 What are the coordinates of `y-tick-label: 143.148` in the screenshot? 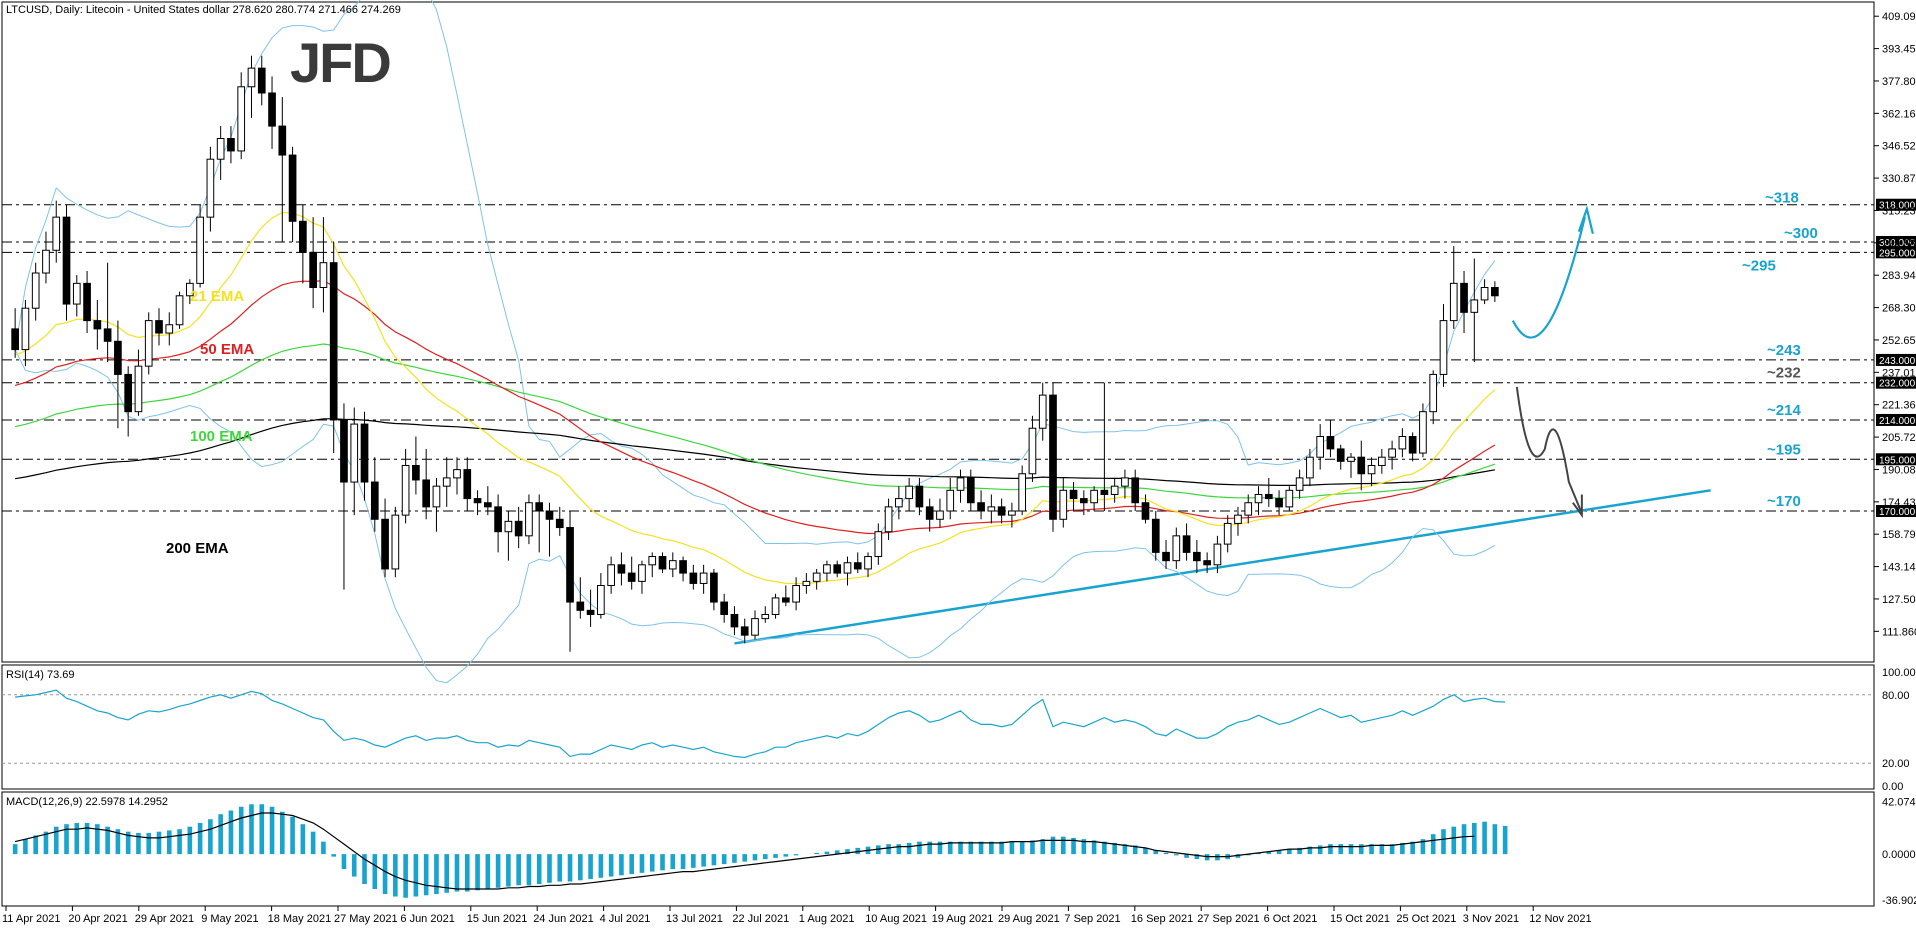 It's located at (1899, 568).